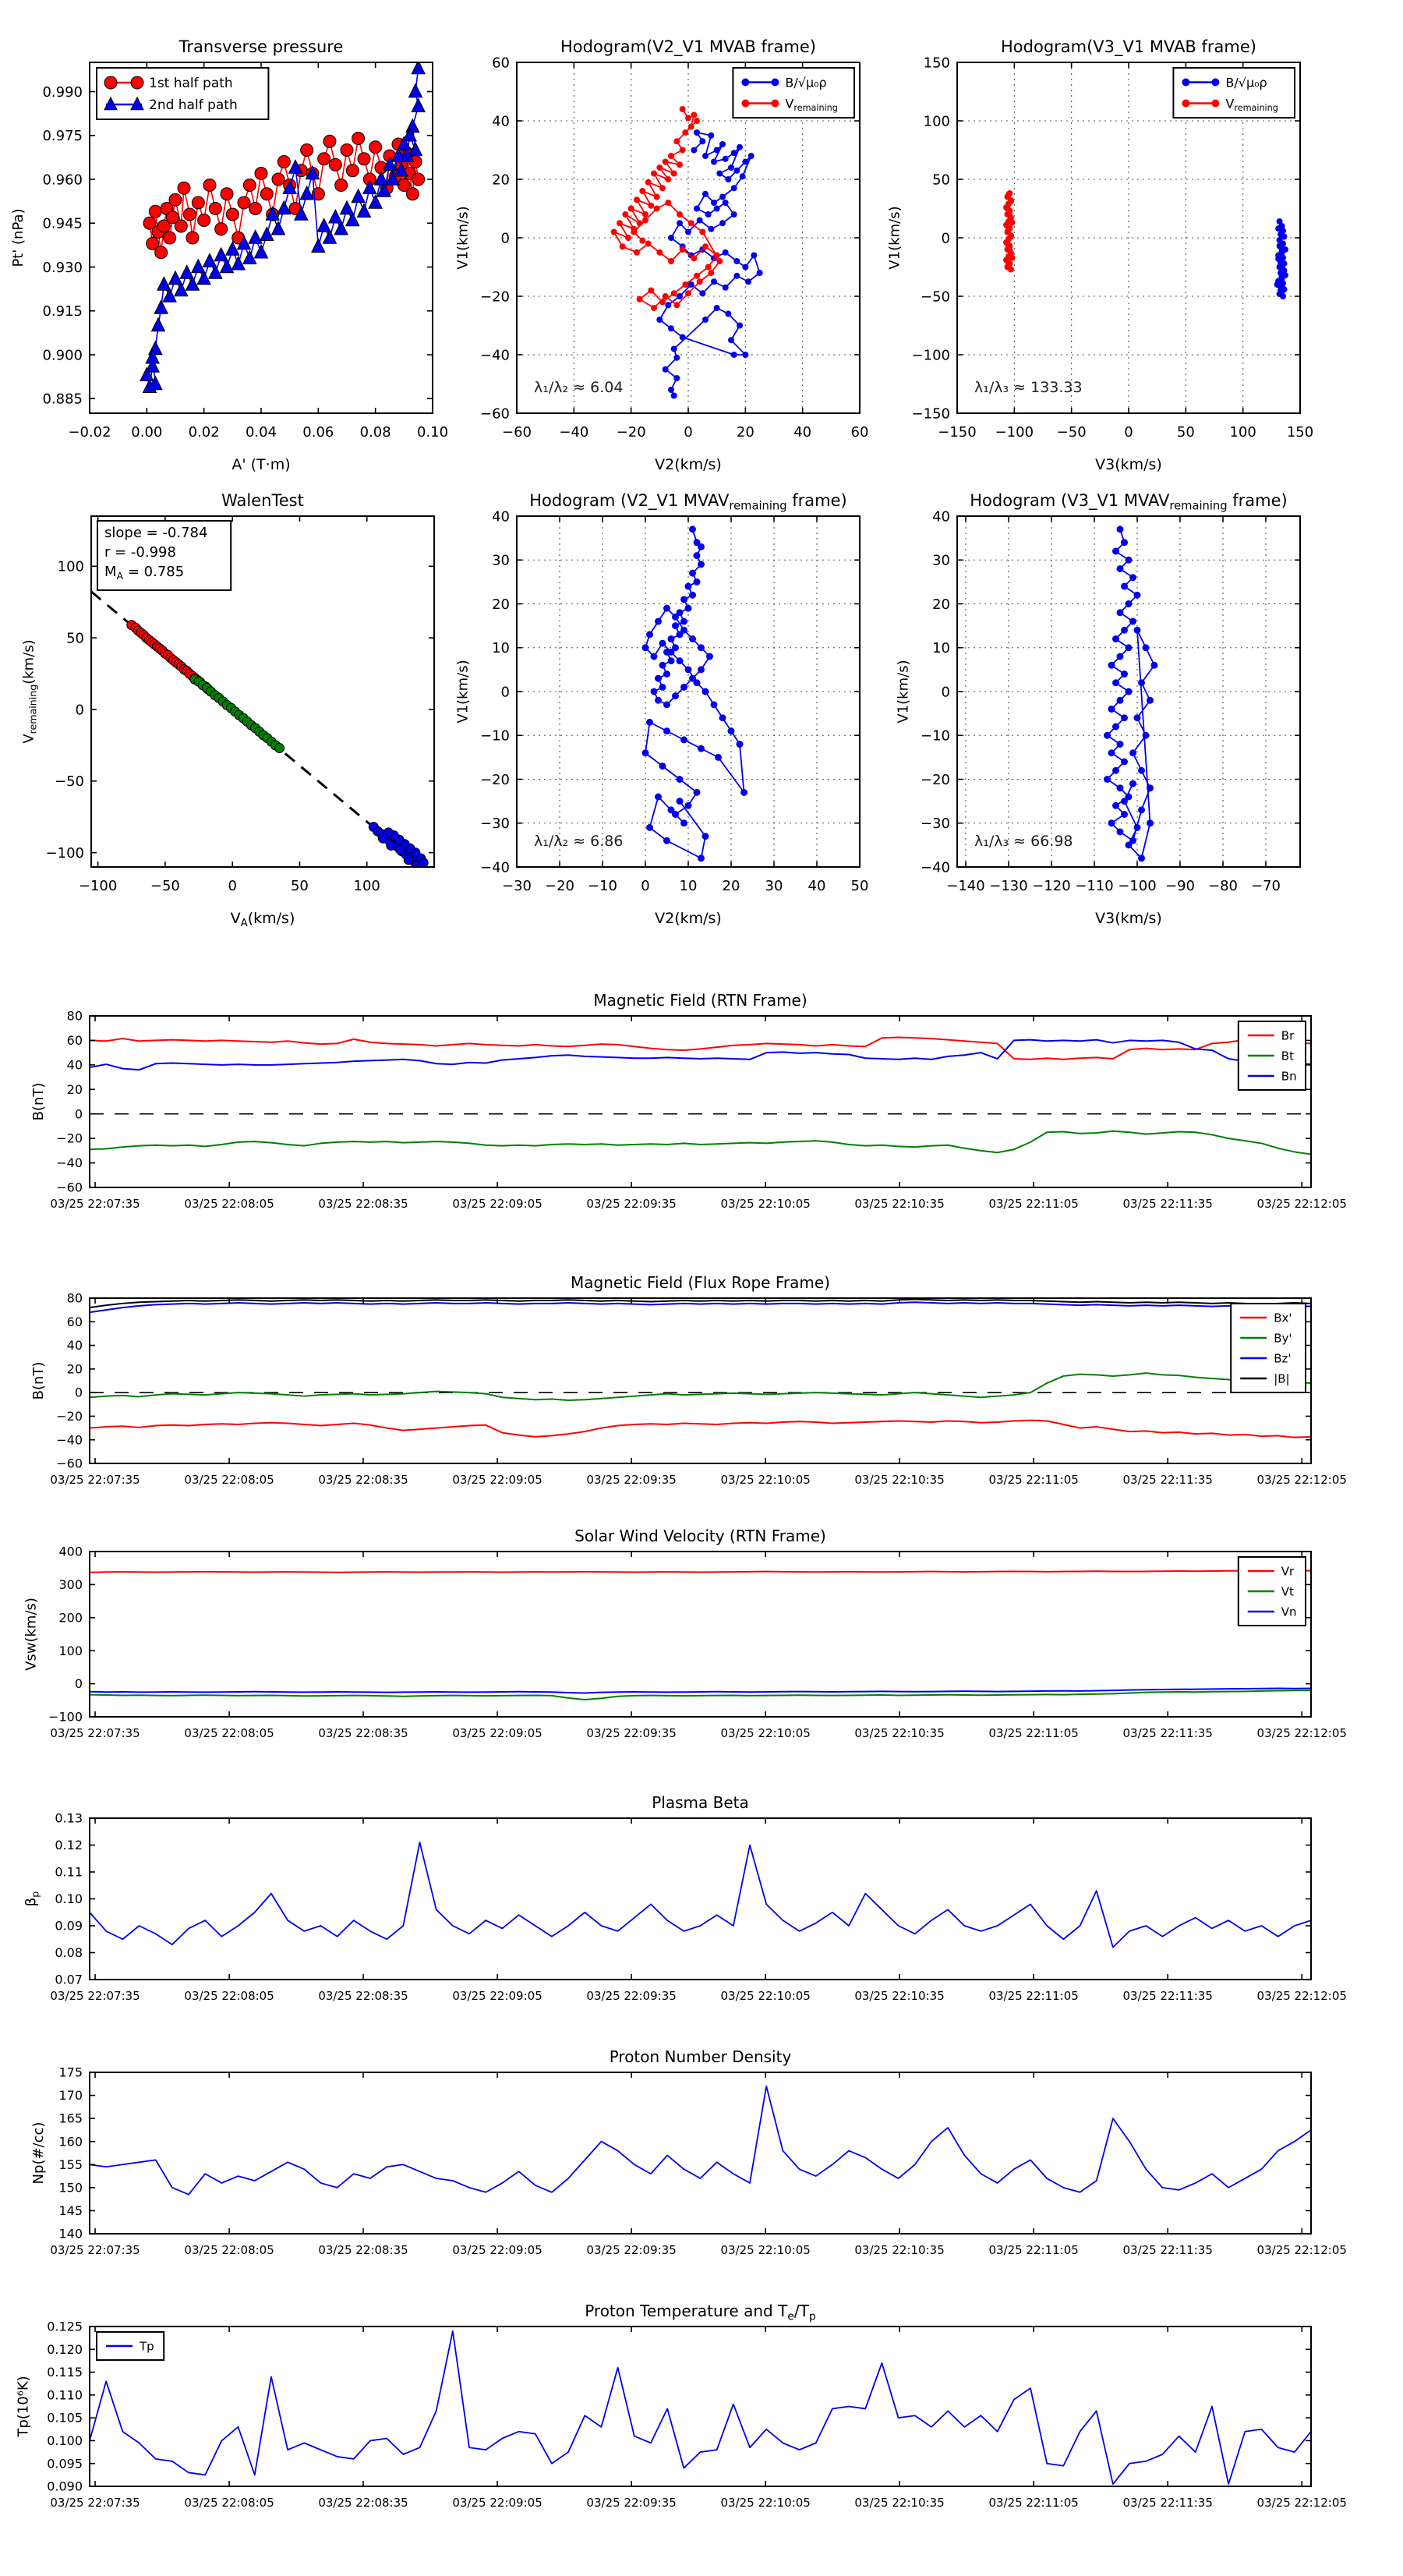  What do you see at coordinates (686, 252) in the screenshot?
I see `chart-hodoB-data` at bounding box center [686, 252].